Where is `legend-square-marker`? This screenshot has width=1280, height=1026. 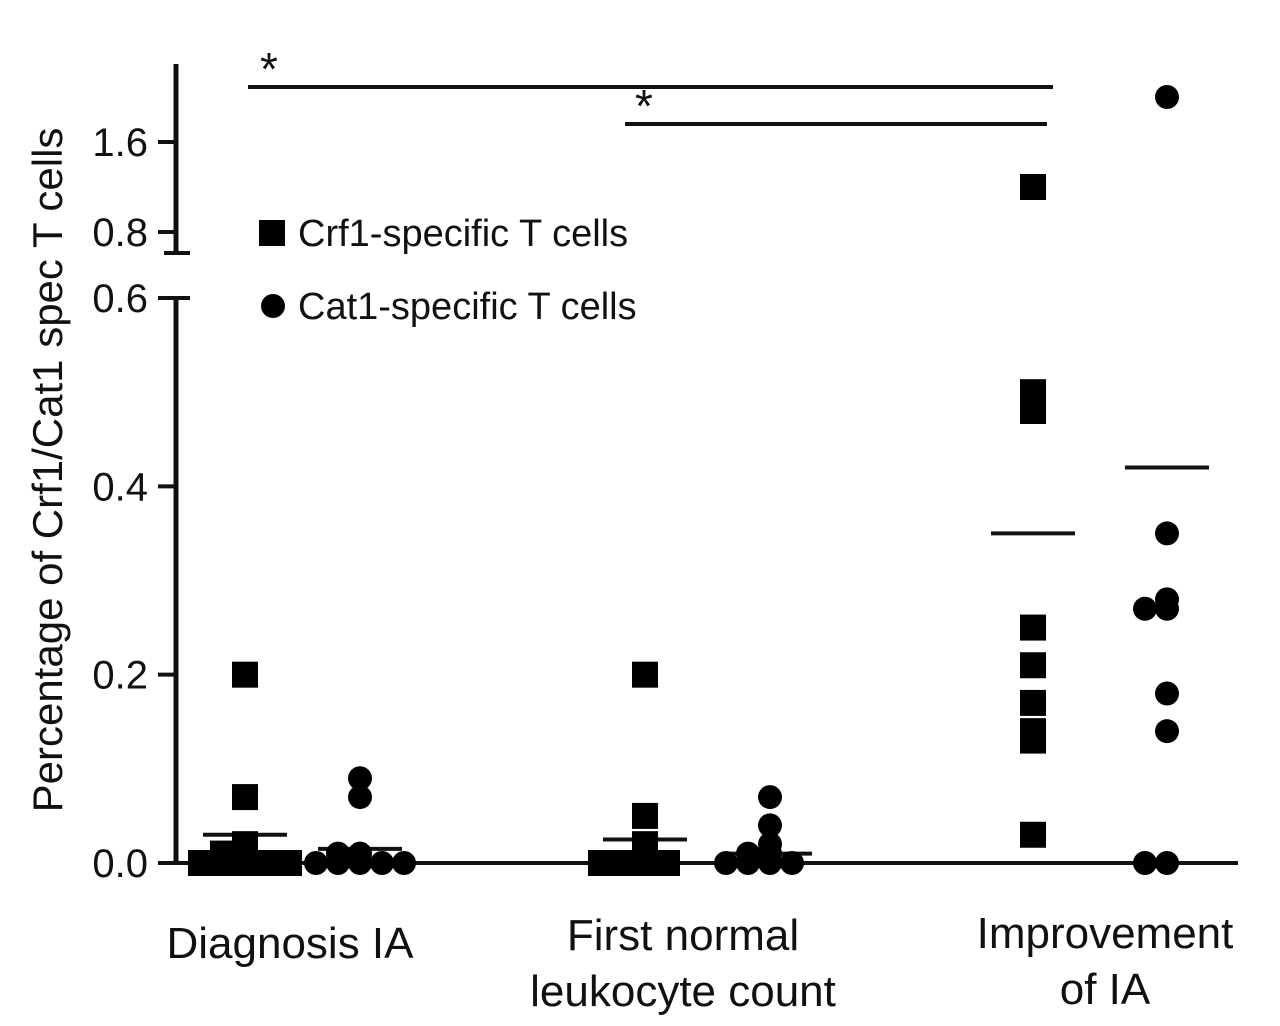 legend-square-marker is located at coordinates (272, 233).